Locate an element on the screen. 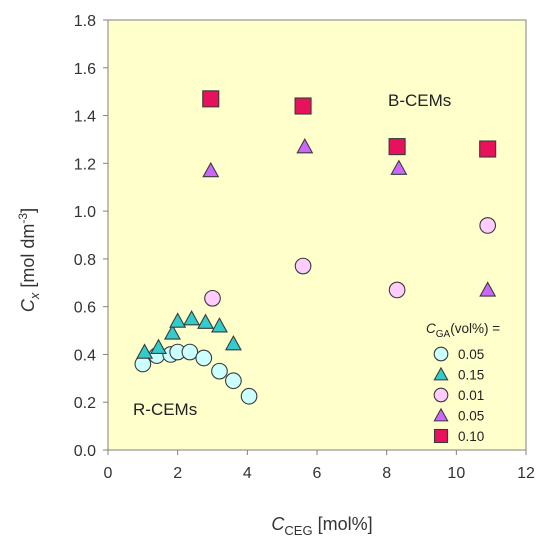 This screenshot has height=550, width=550. x-axis-label: CCEG [mol%] is located at coordinates (321, 526).